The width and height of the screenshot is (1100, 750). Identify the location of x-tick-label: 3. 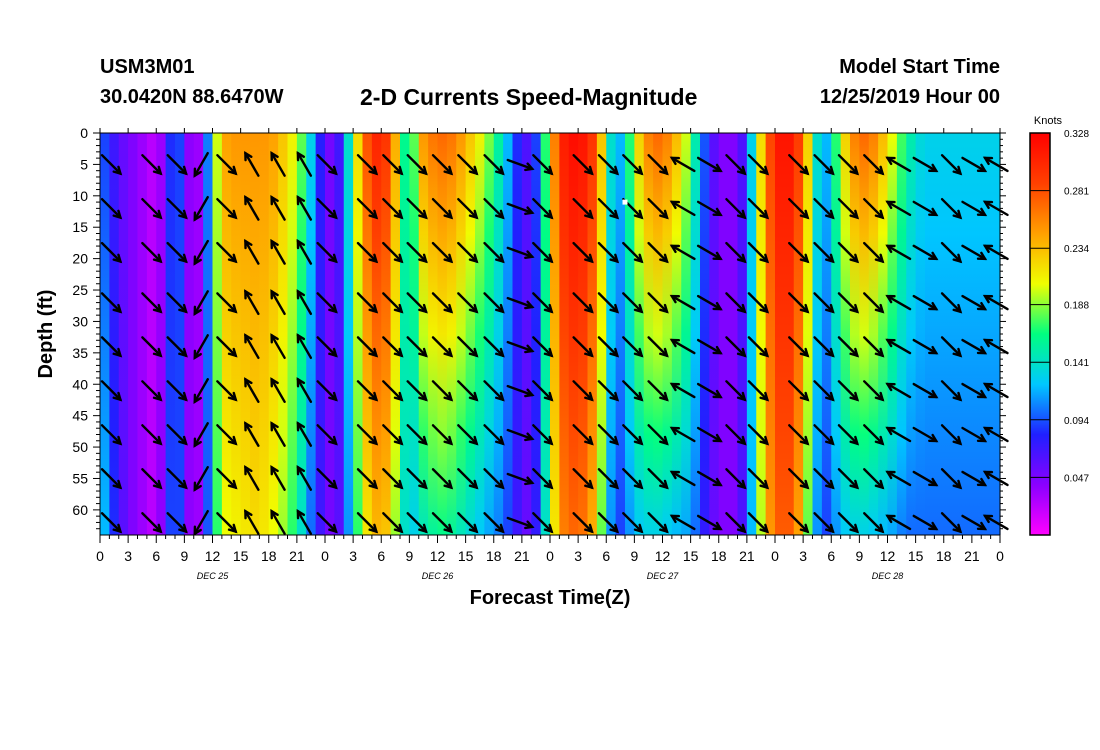
(353, 556).